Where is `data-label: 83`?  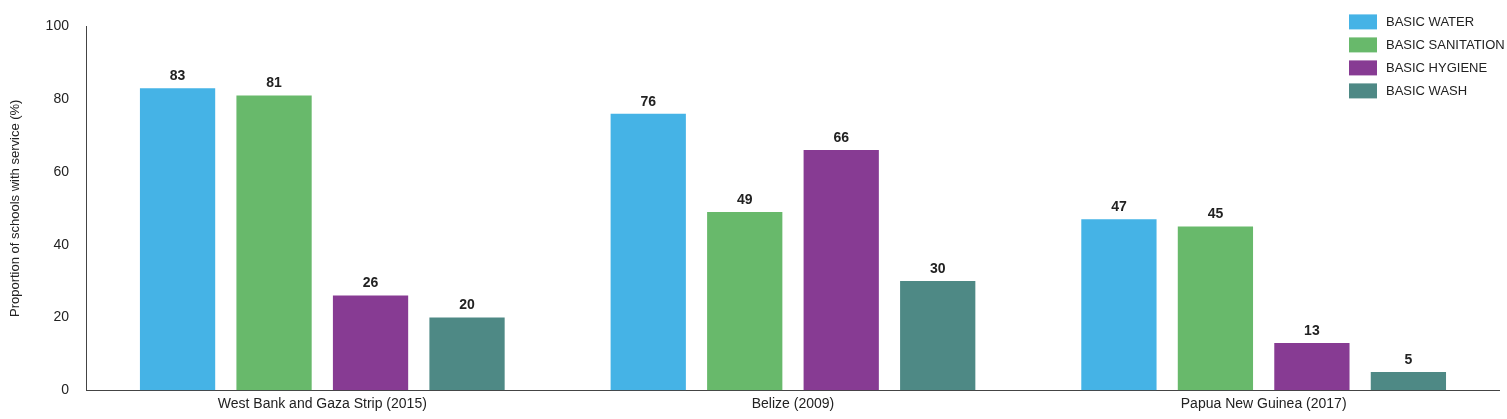
data-label: 83 is located at coordinates (177, 75).